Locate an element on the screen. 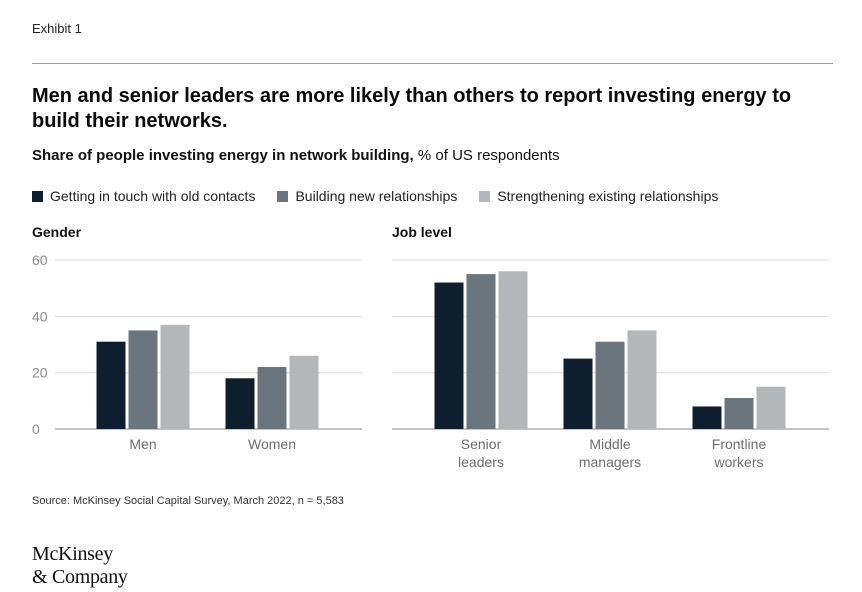 The image size is (862, 592). y-tick-label: 0 is located at coordinates (36, 429).